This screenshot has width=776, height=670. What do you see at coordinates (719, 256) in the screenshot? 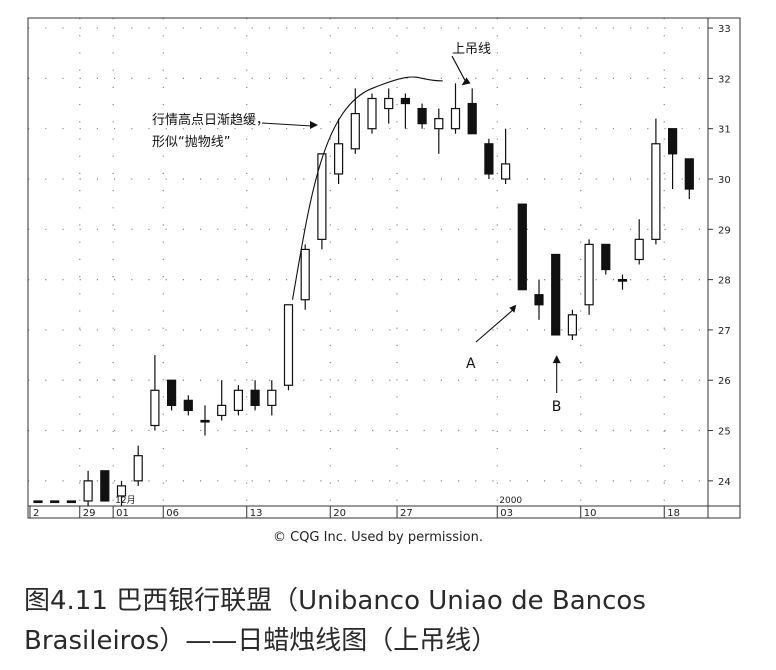
I see `price-axis: 24 25 26 27 28 29 30 31 32 33` at bounding box center [719, 256].